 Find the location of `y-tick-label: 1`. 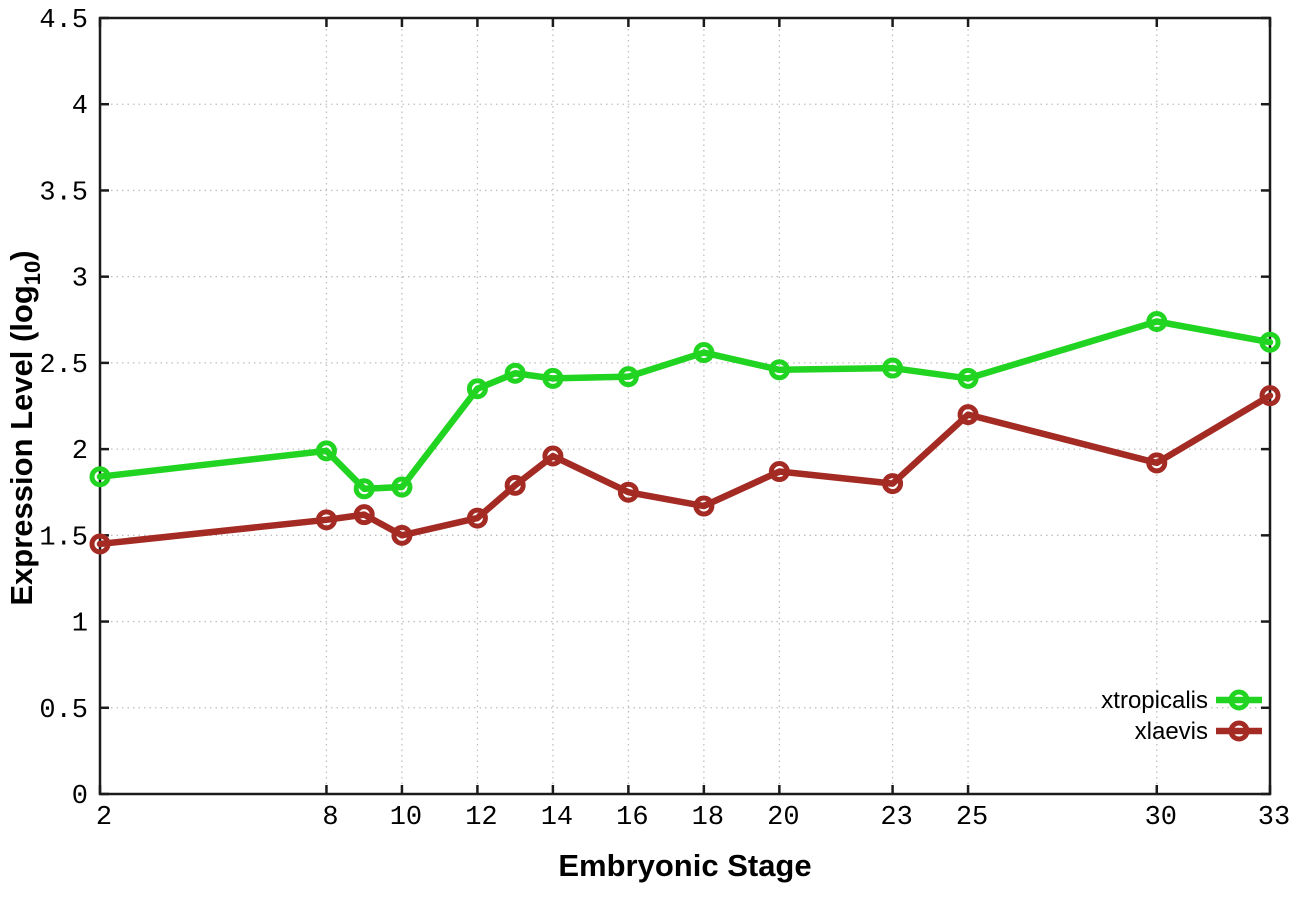

y-tick-label: 1 is located at coordinates (80, 625).